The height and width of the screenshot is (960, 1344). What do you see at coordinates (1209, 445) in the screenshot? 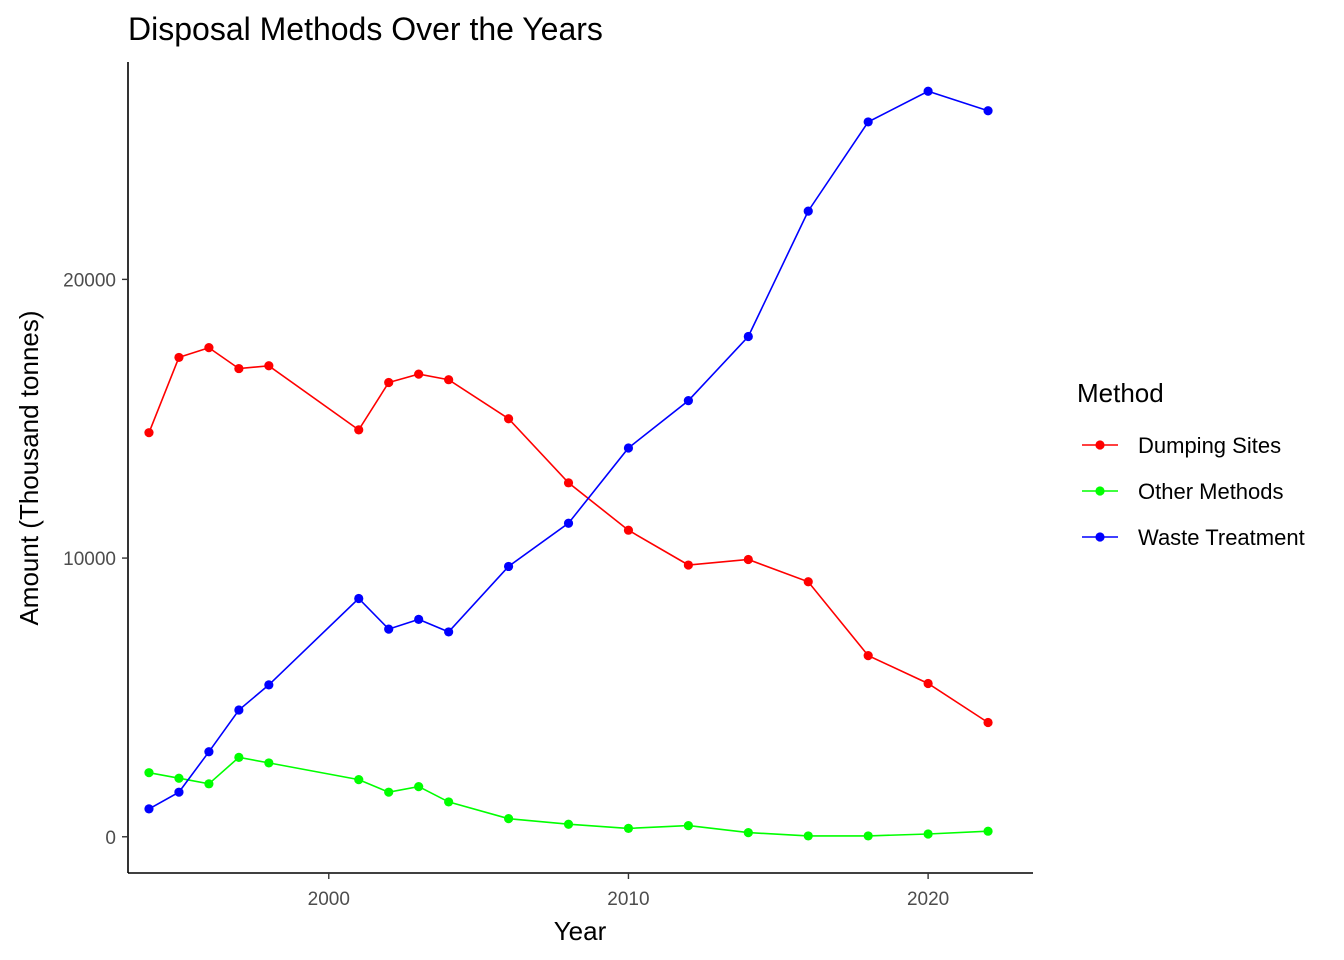
I see `legend-label: Dumping Sites` at bounding box center [1209, 445].